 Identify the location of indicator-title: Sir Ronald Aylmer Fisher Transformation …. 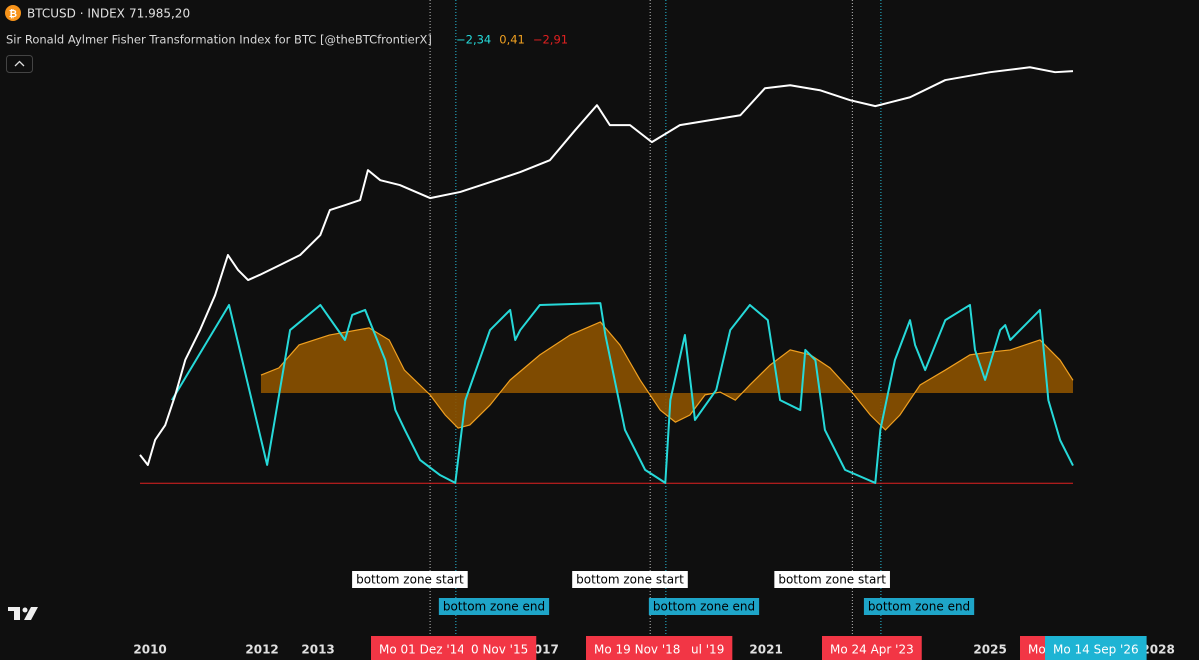
(219, 40).